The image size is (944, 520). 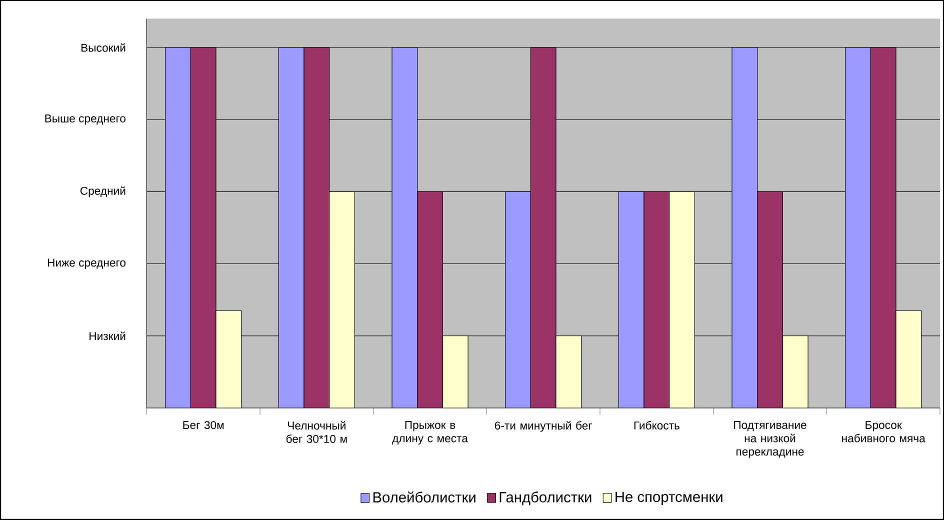 What do you see at coordinates (424, 496) in the screenshot?
I see `legend-label: Волейболистки` at bounding box center [424, 496].